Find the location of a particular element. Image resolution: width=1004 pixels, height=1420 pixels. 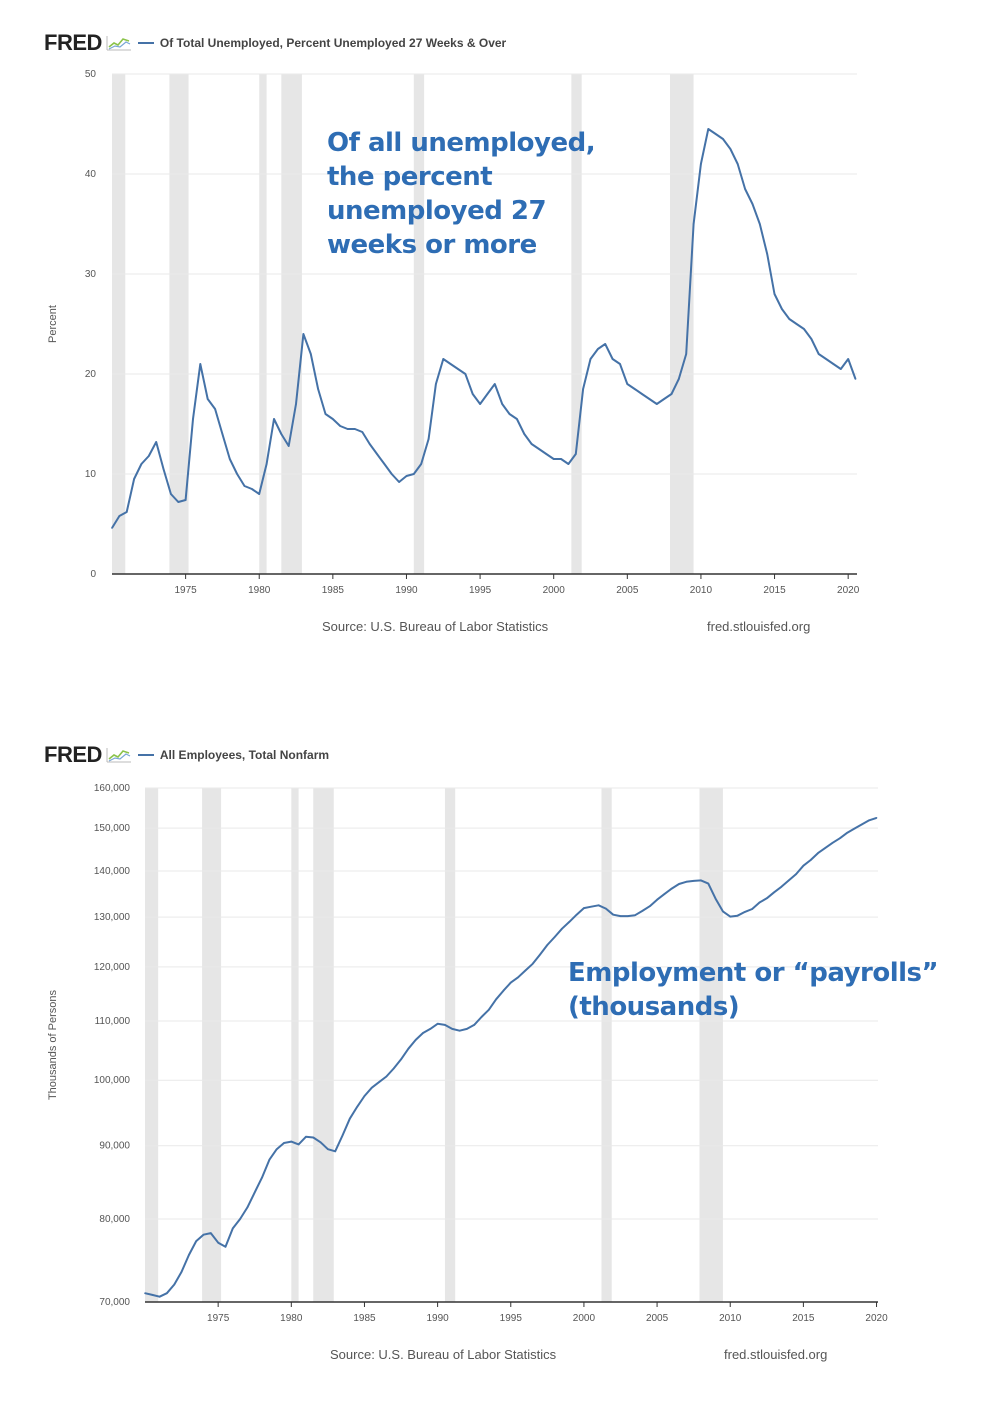

y-tick-label: 40 is located at coordinates (91, 174).